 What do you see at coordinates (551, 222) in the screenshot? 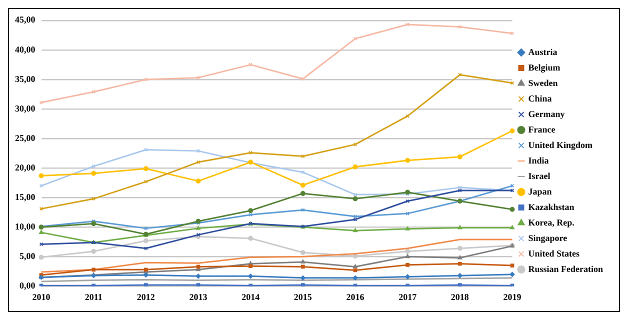
I see `legend-label: Korea, Rep.` at bounding box center [551, 222].